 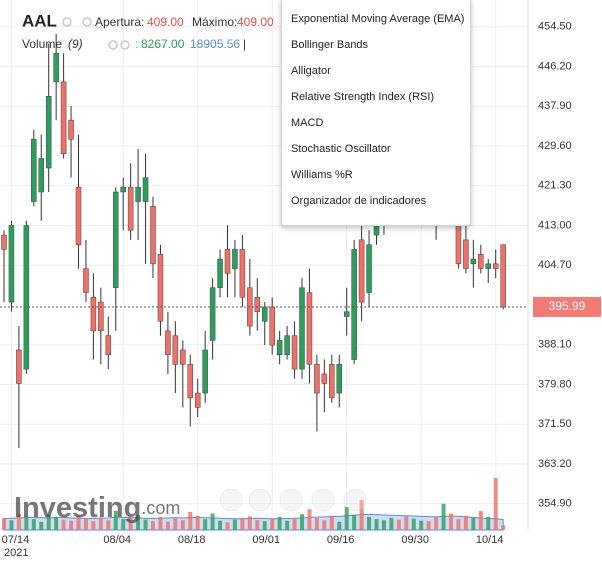 I want to click on x-tick-label: 08/18, so click(x=192, y=540).